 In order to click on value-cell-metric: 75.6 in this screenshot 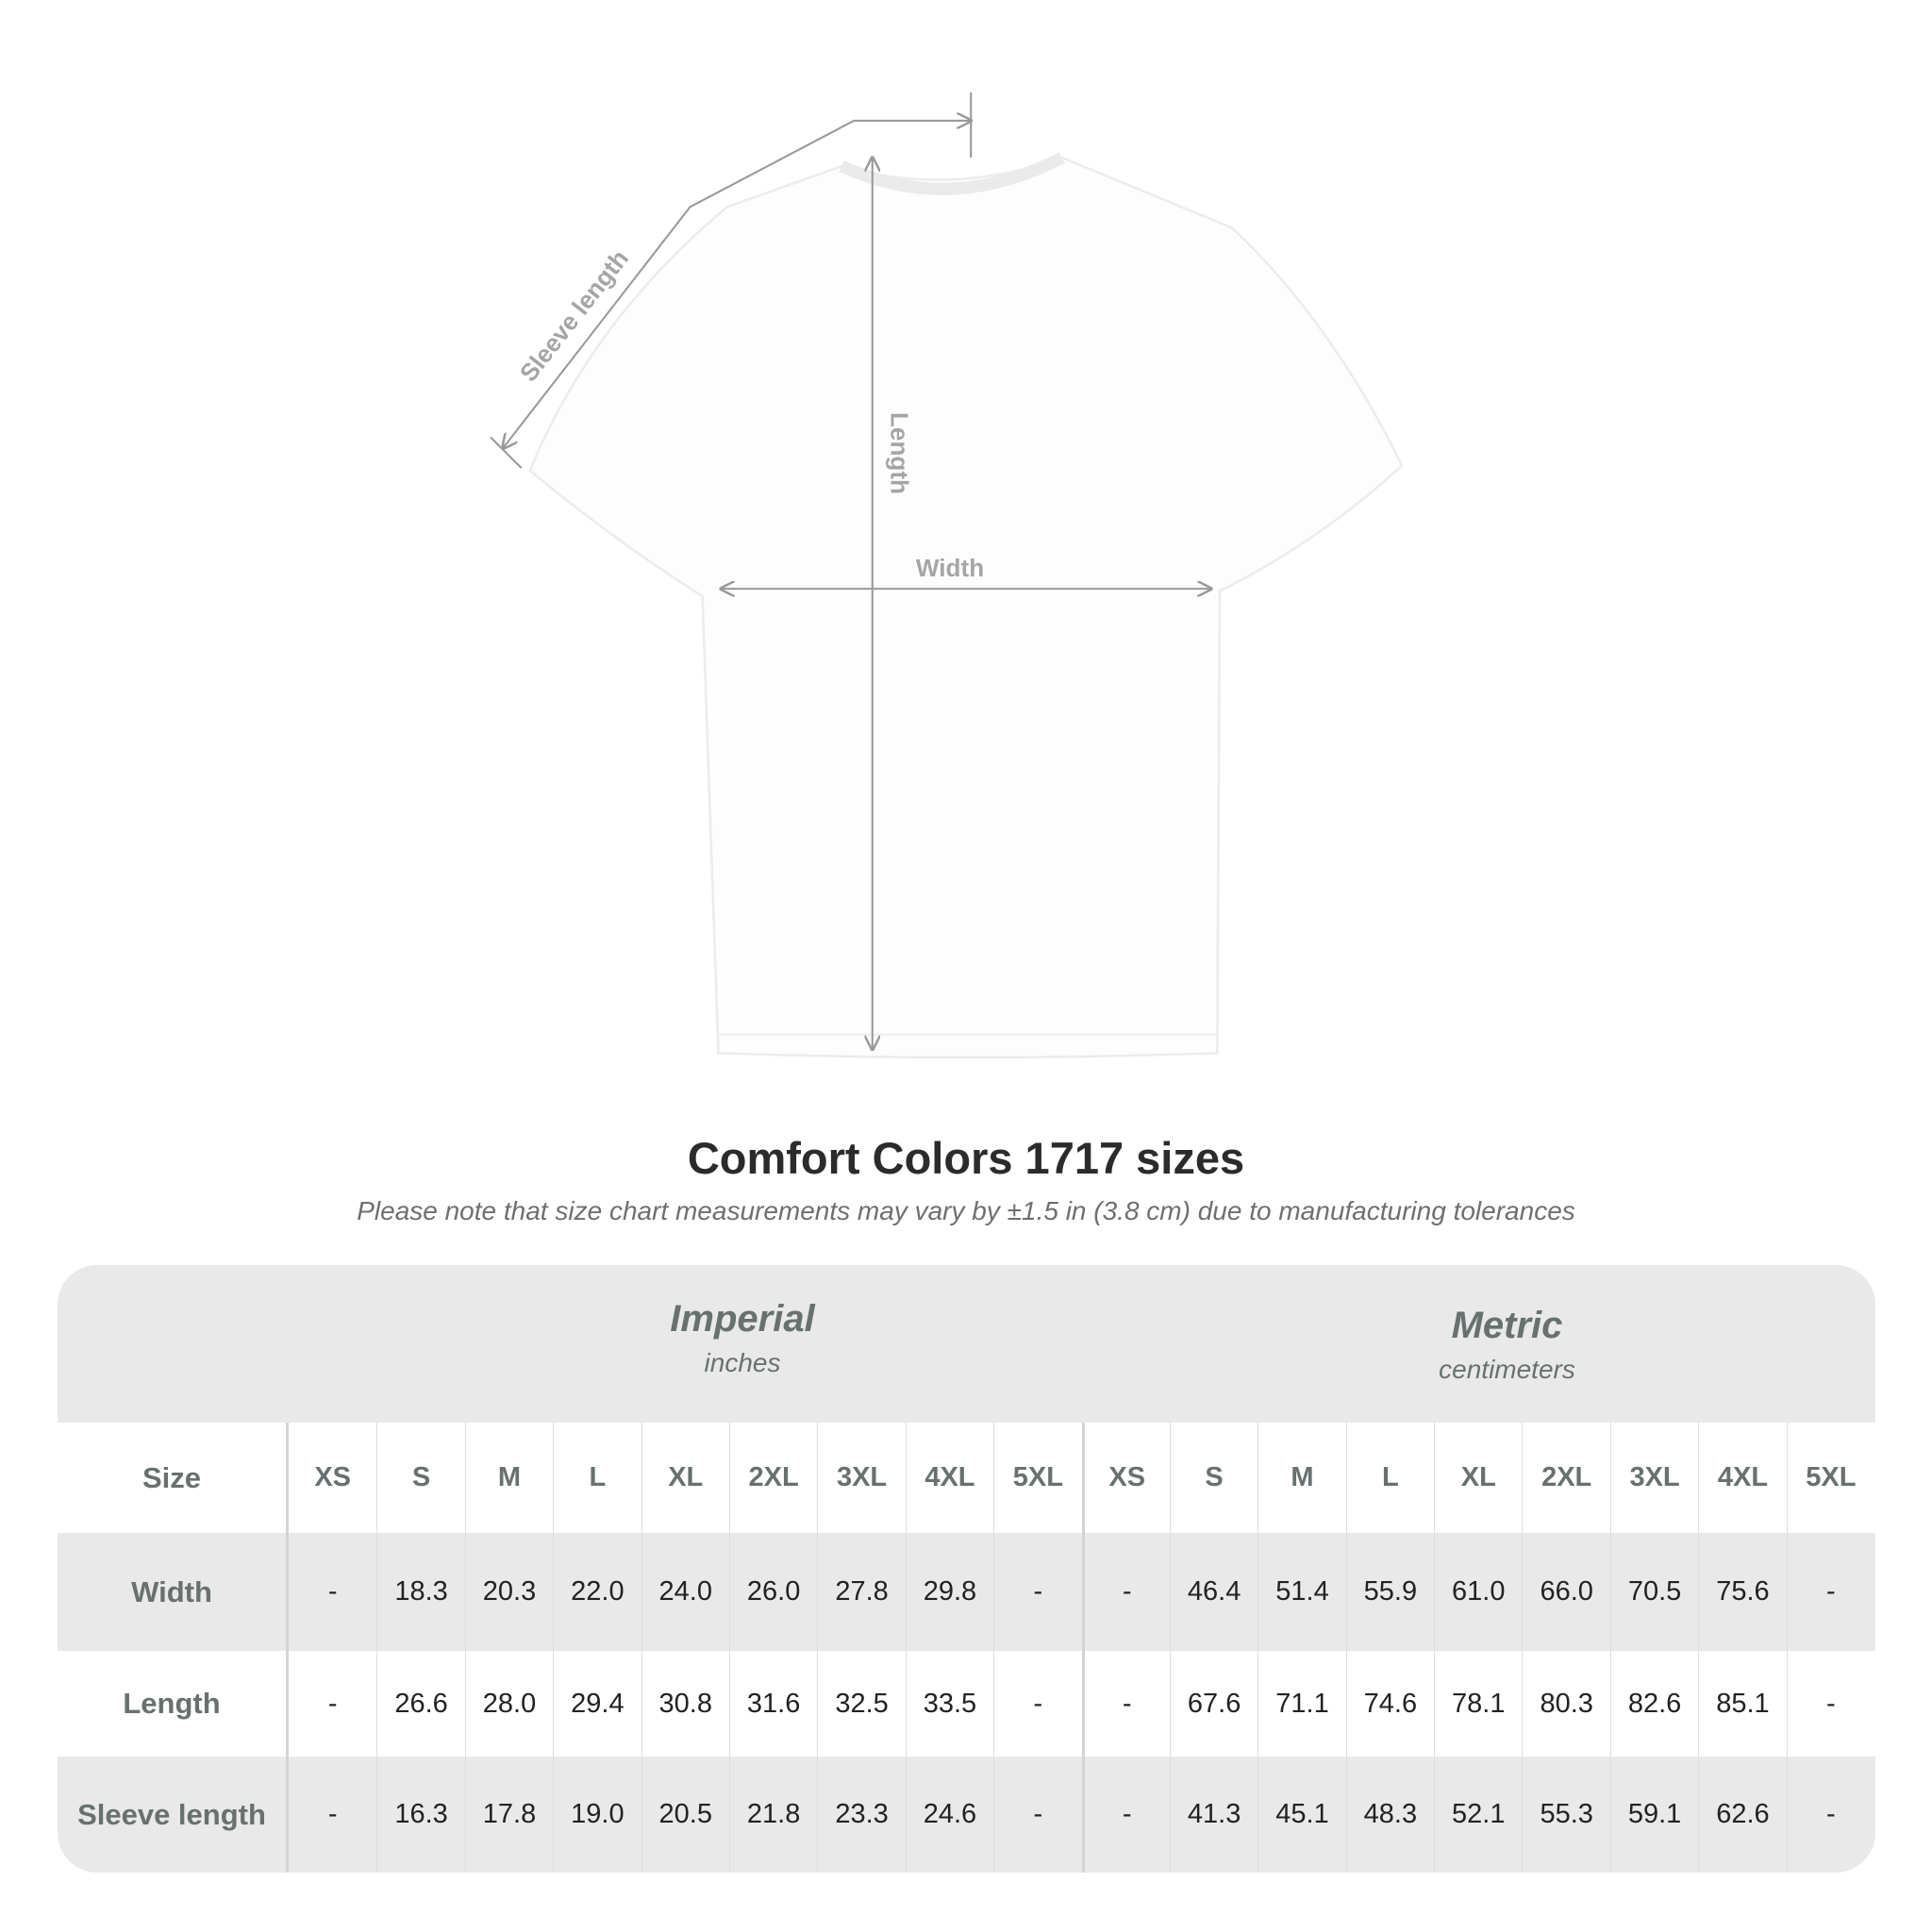, I will do `click(1742, 1592)`.